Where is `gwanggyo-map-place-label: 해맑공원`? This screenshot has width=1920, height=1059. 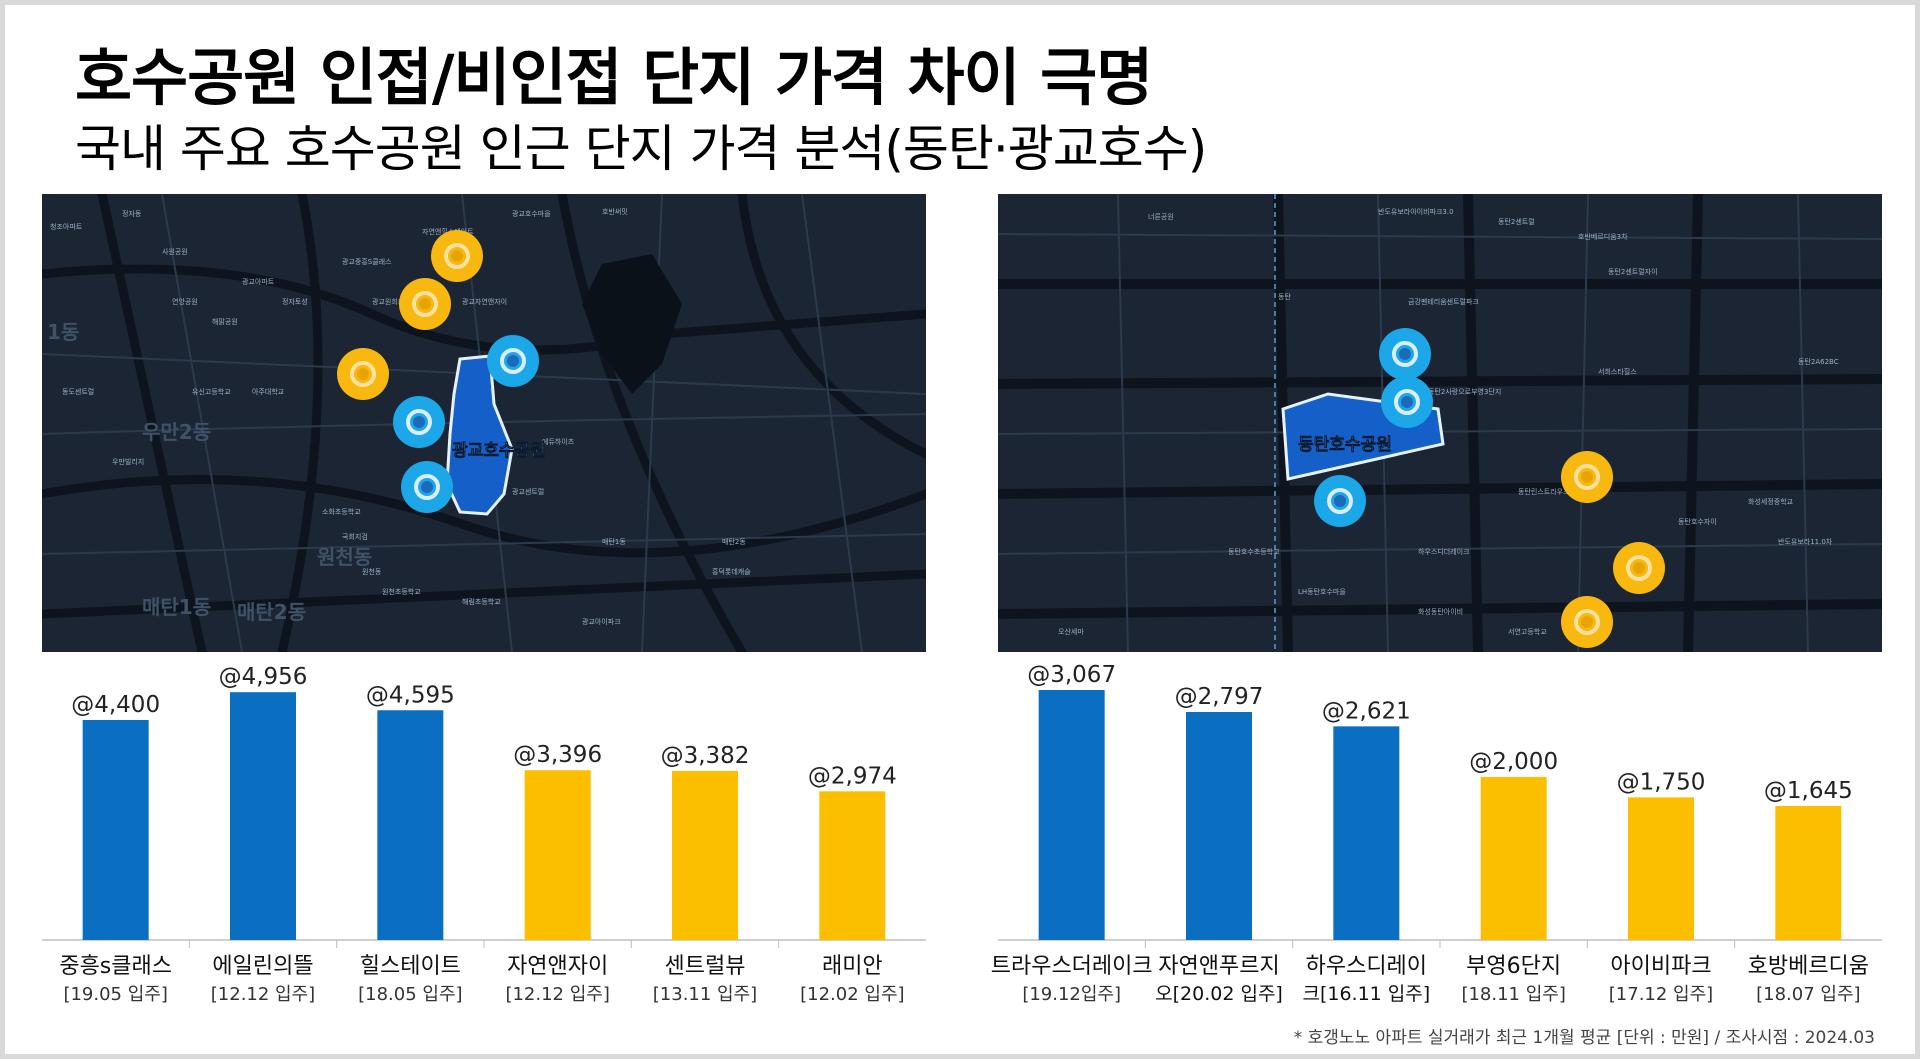
gwanggyo-map-place-label: 해맑공원 is located at coordinates (225, 321).